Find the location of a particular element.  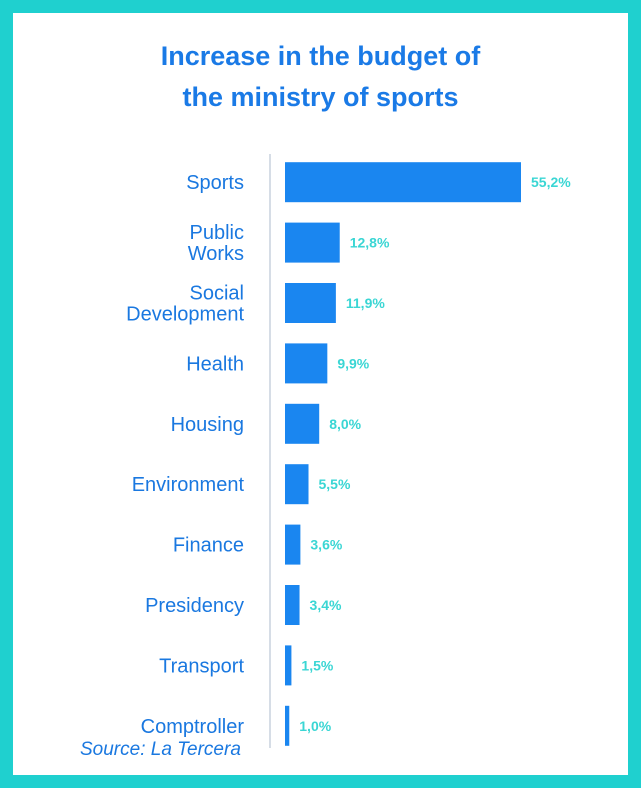

category-label: Finance is located at coordinates (208, 546).